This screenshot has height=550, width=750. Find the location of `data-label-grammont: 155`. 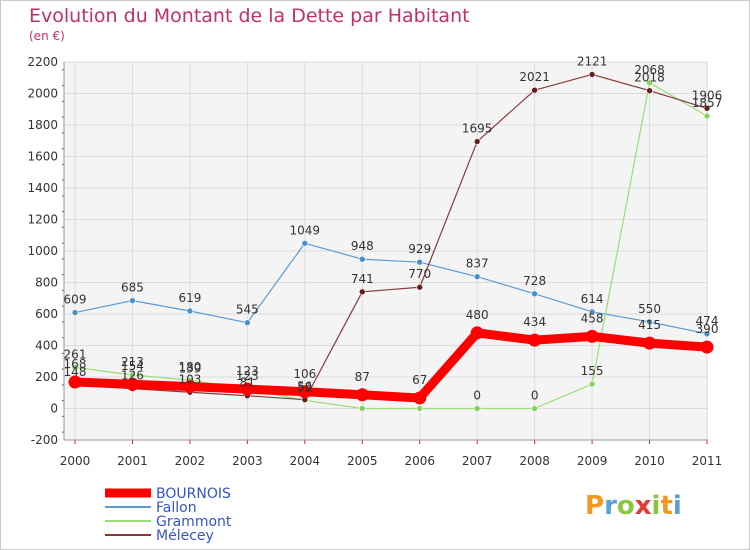

data-label-grammont: 155 is located at coordinates (592, 371).